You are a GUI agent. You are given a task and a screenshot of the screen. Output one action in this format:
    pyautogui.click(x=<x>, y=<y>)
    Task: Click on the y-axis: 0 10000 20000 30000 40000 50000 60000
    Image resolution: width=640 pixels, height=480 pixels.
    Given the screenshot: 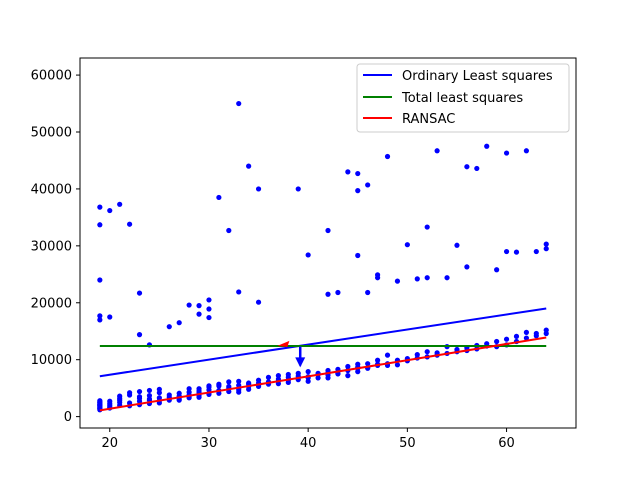 What is the action you would take?
    pyautogui.click(x=55, y=247)
    